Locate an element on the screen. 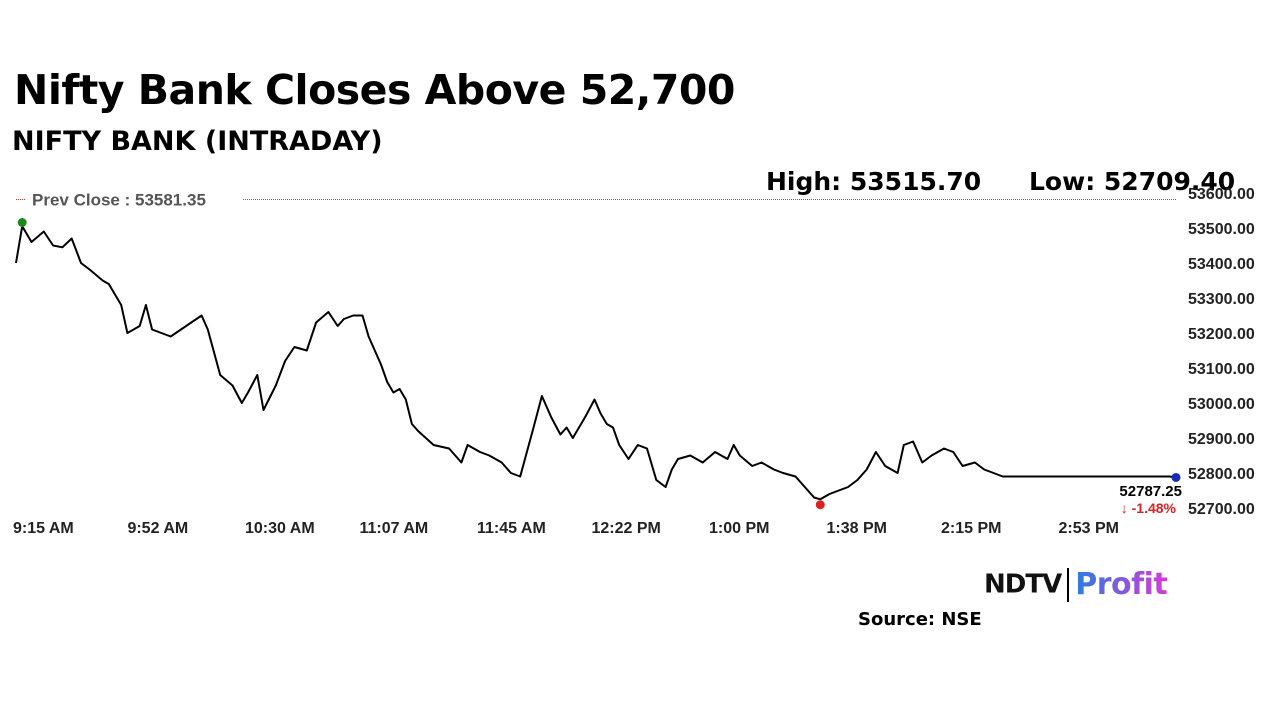 The height and width of the screenshot is (719, 1280). x-tick-label: 11:45 AM is located at coordinates (511, 528).